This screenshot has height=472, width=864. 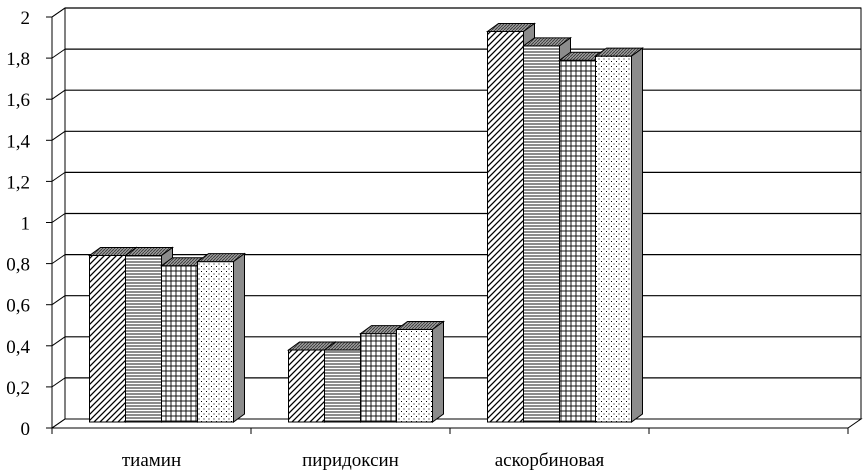 I want to click on y-tick-label: 0,8, so click(x=18, y=265).